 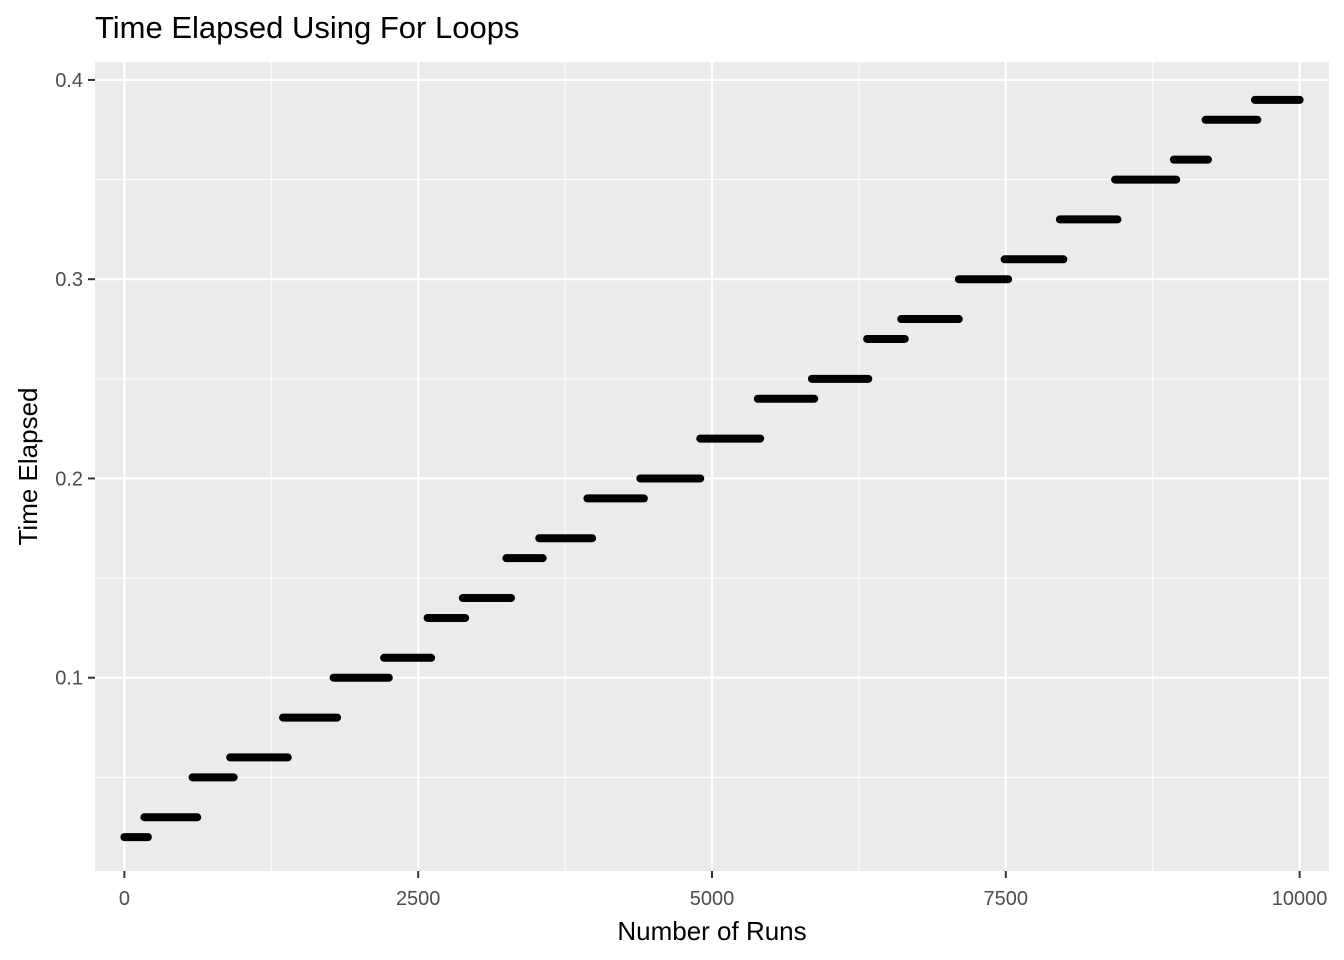 I want to click on x-tick-label: 10000, so click(x=1300, y=899).